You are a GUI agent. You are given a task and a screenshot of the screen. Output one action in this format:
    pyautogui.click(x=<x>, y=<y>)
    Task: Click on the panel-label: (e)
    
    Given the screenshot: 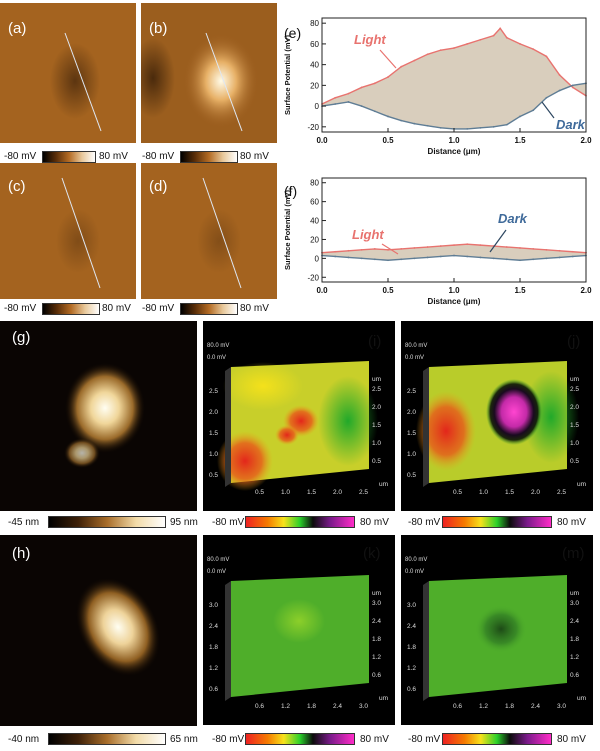 What is the action you would take?
    pyautogui.click(x=292, y=33)
    